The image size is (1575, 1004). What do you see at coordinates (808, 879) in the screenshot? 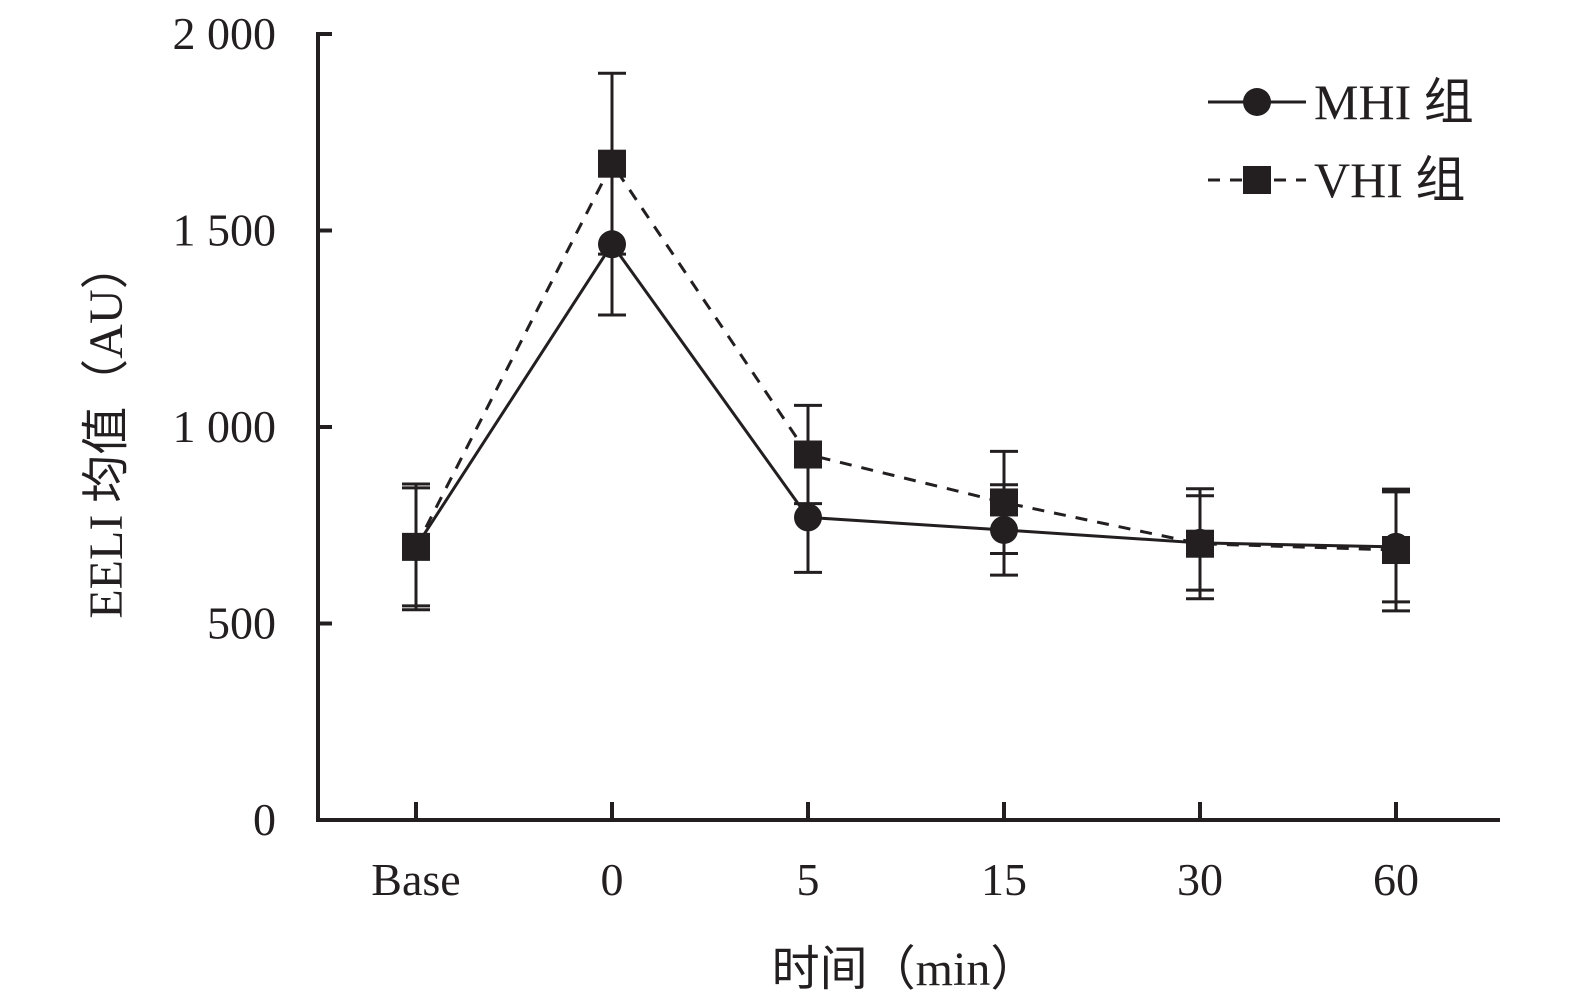
I see `x-tick-label: 5` at bounding box center [808, 879].